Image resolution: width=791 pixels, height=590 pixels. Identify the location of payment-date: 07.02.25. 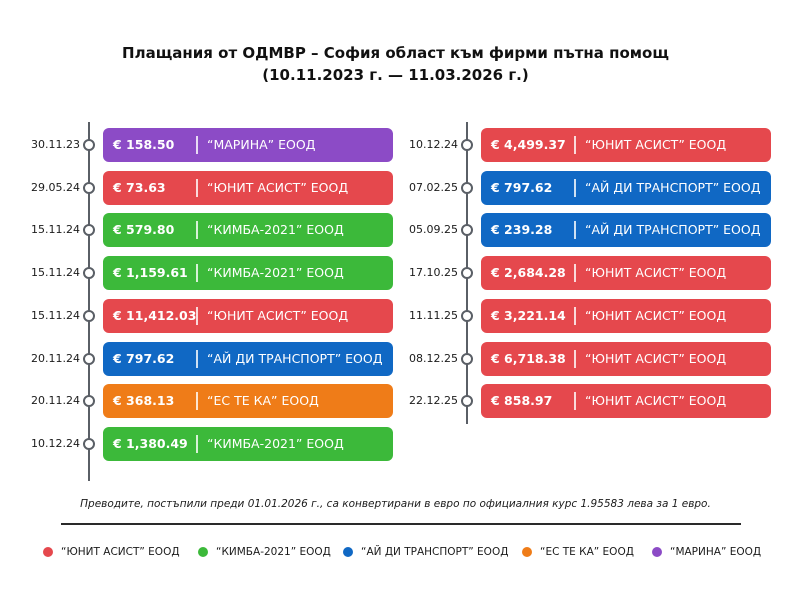
(433, 187).